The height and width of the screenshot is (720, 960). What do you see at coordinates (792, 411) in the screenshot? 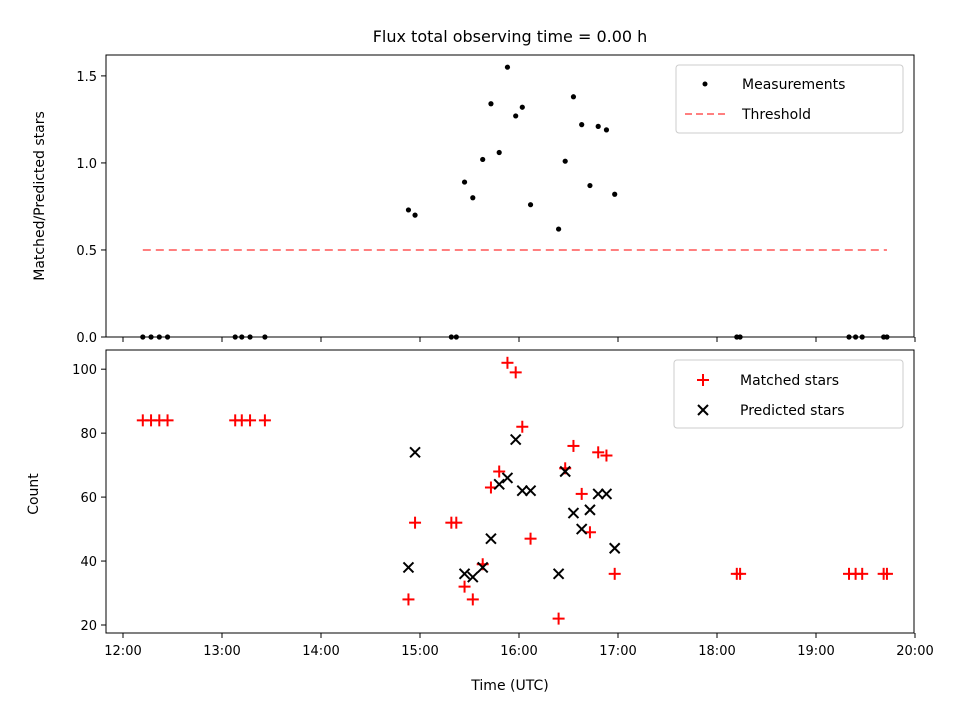
I see `legend-predicted-label: Predicted stars` at bounding box center [792, 411].